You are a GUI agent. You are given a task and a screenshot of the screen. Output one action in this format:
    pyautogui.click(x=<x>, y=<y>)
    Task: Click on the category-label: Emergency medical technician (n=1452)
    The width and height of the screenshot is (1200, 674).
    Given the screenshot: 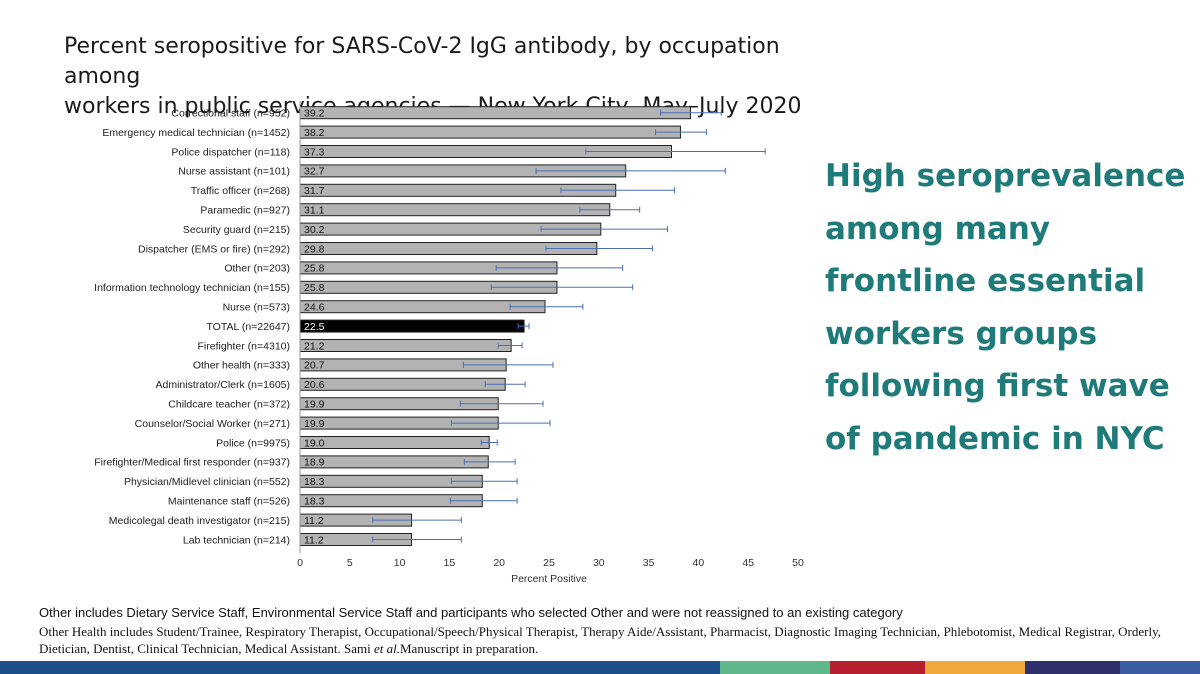 What is the action you would take?
    pyautogui.click(x=196, y=133)
    